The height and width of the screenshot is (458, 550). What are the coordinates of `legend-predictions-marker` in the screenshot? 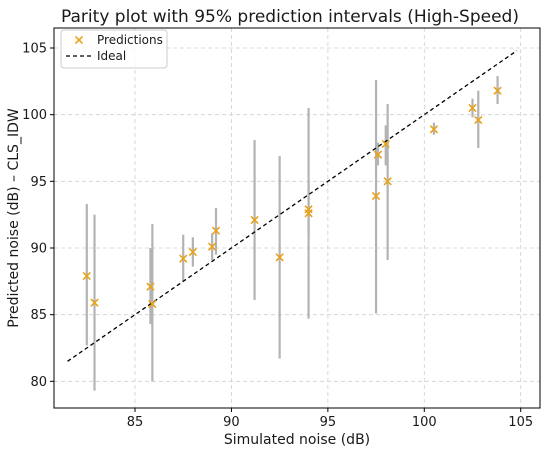 It's located at (79, 40).